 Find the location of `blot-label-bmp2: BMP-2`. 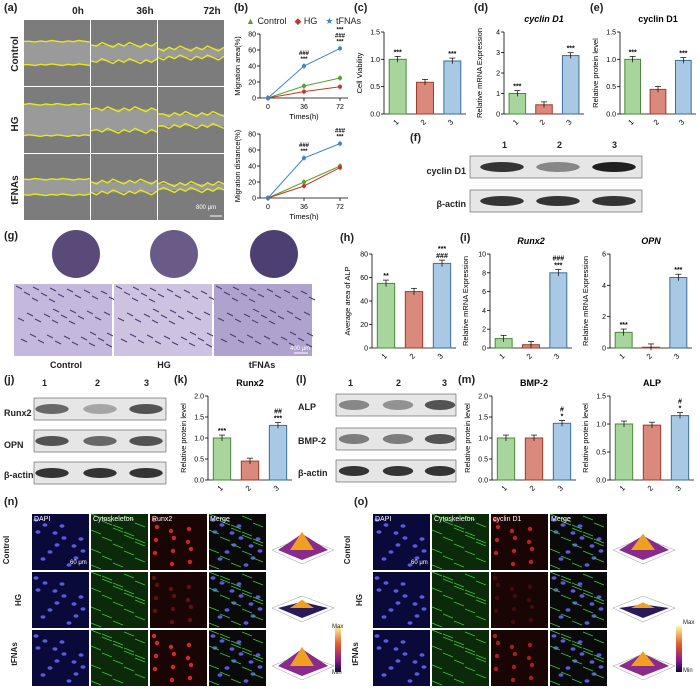

blot-label-bmp2: BMP-2 is located at coordinates (312, 441).